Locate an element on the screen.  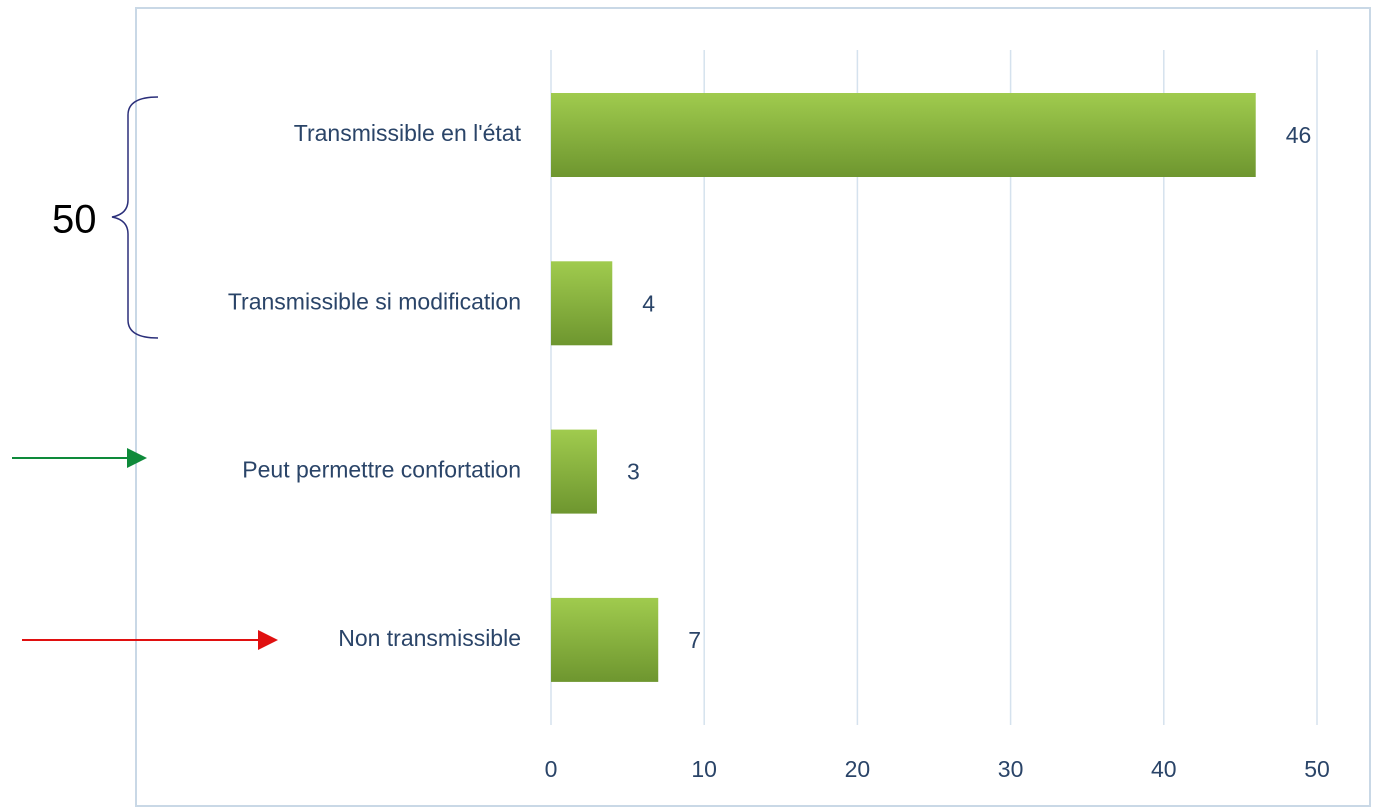
y-tick-label: Non transmissible is located at coordinates (429, 638).